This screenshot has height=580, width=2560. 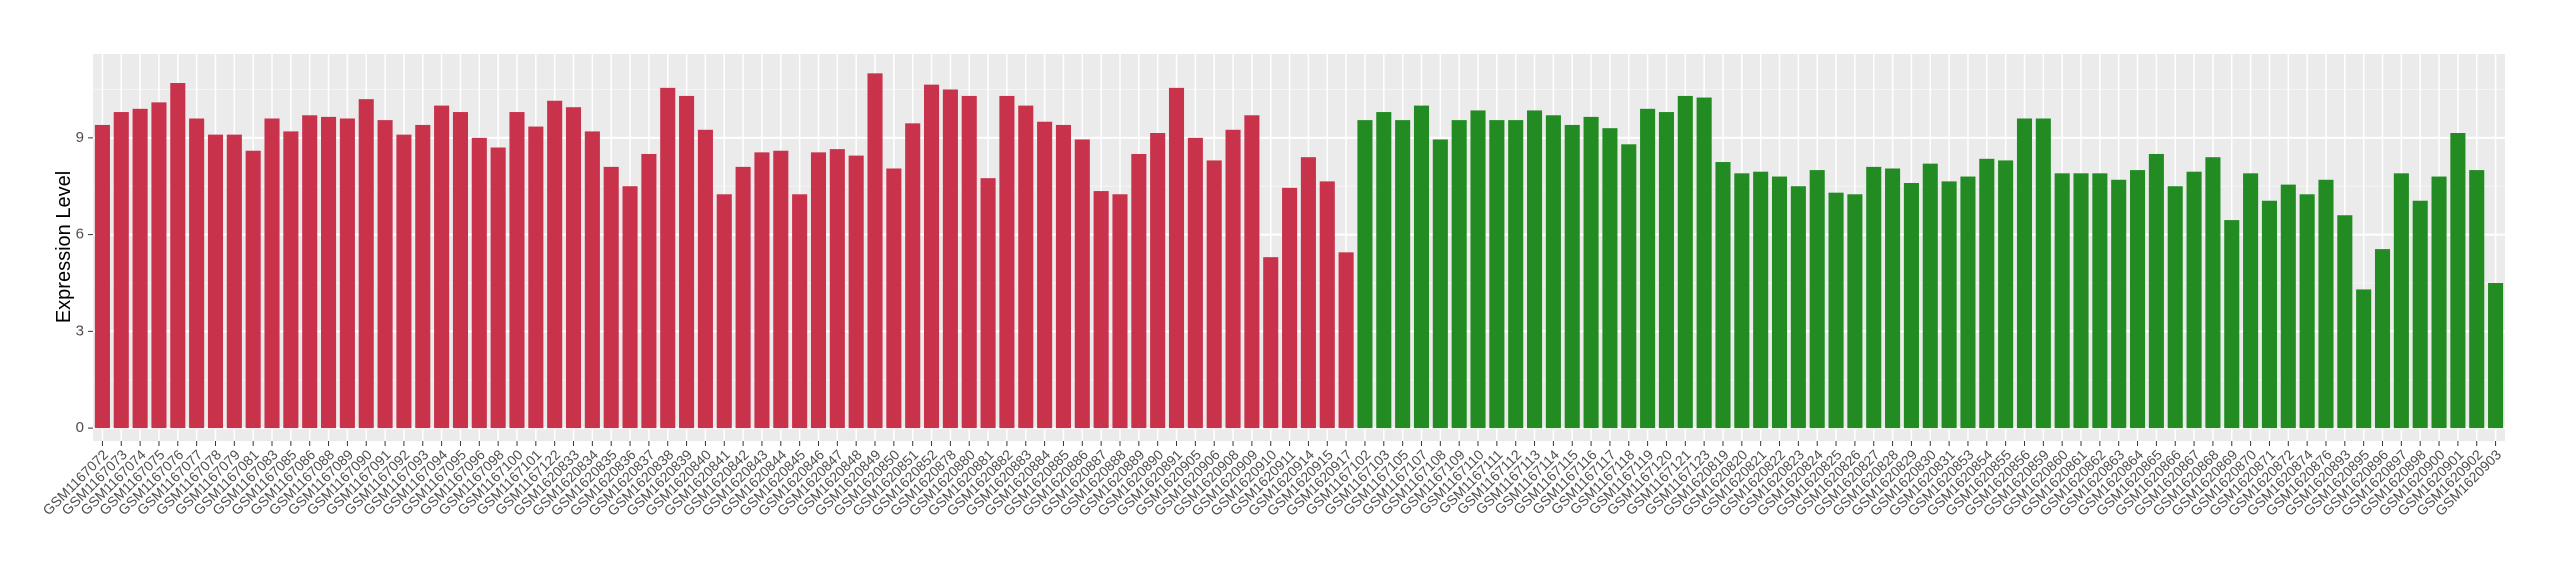 I want to click on y-axis-title: Expression Level, so click(x=64, y=247).